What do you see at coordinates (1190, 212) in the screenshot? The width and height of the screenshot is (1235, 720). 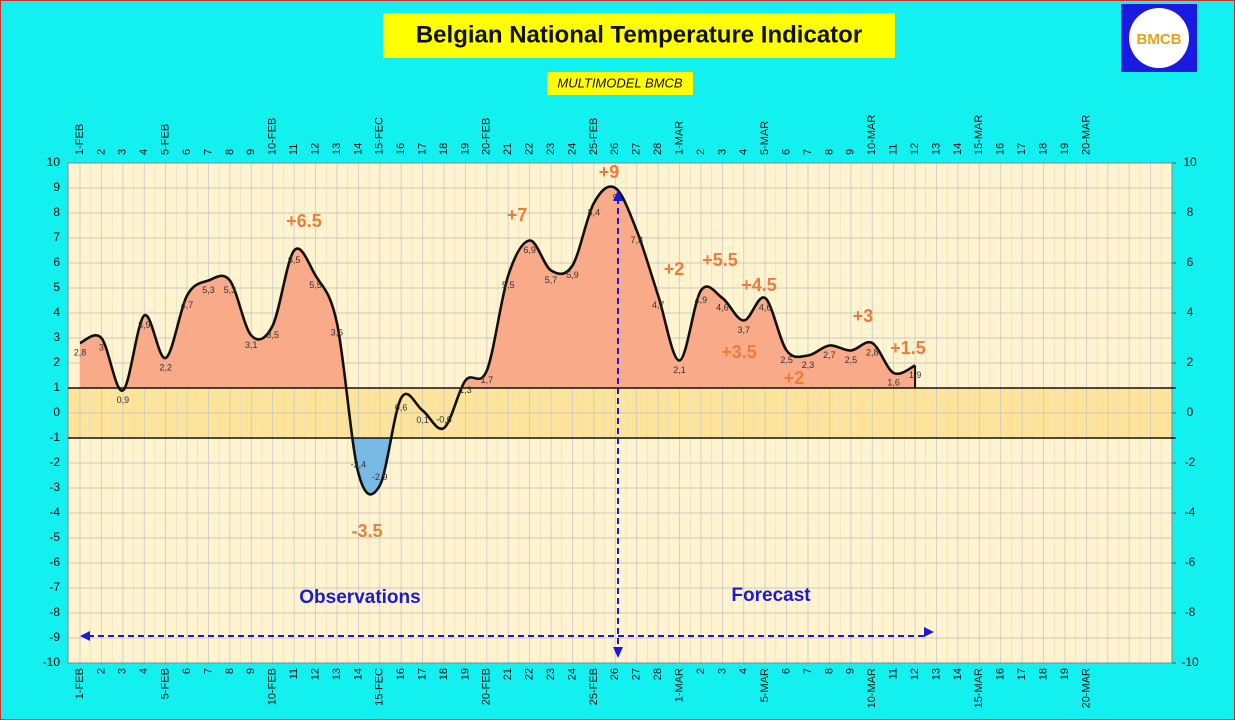 I see `y2-tick-label: 8` at bounding box center [1190, 212].